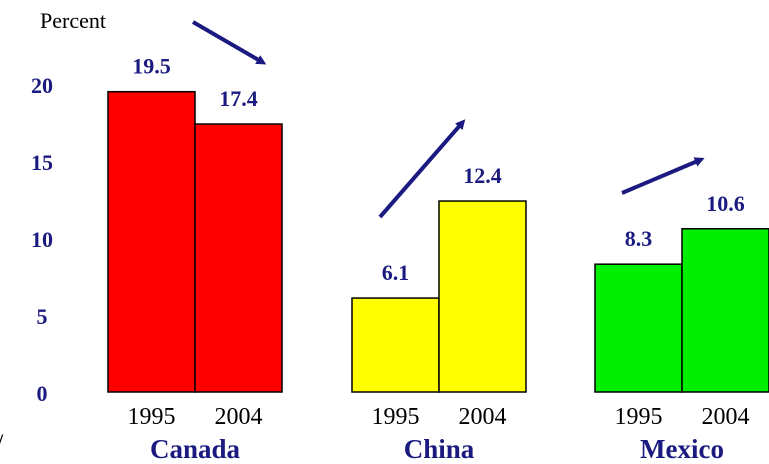 The image size is (769, 464). I want to click on trend-arrow-down, so click(229, 42).